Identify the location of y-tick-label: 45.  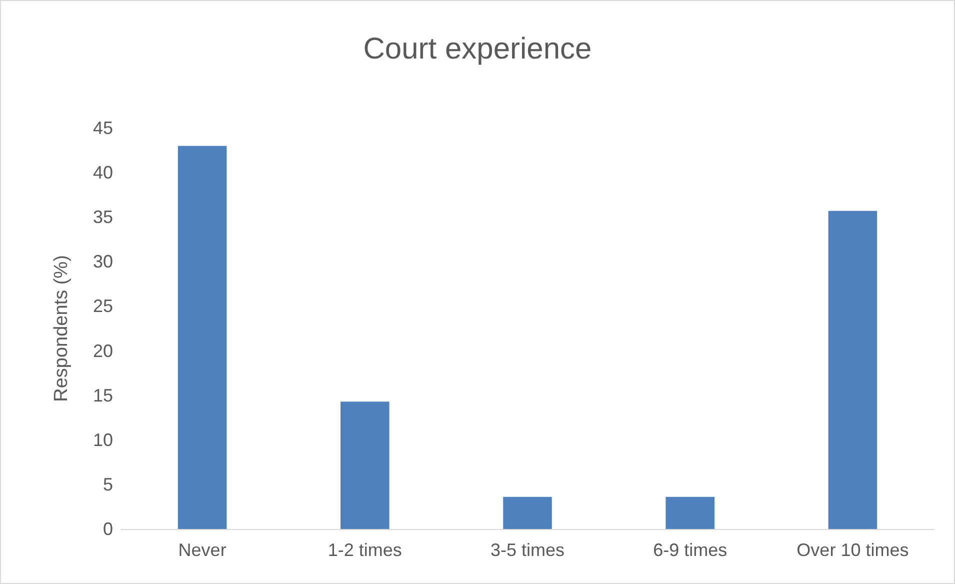
(102, 128).